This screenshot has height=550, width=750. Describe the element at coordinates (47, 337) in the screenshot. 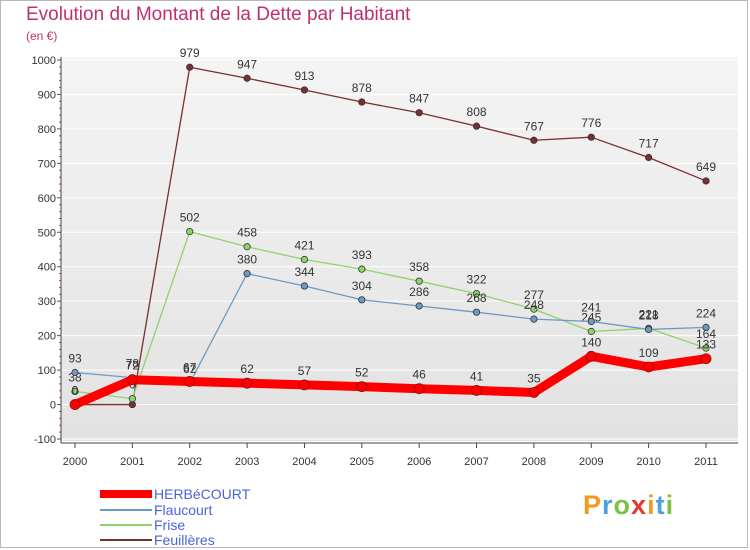

I see `y-tick-label: 200` at that location.